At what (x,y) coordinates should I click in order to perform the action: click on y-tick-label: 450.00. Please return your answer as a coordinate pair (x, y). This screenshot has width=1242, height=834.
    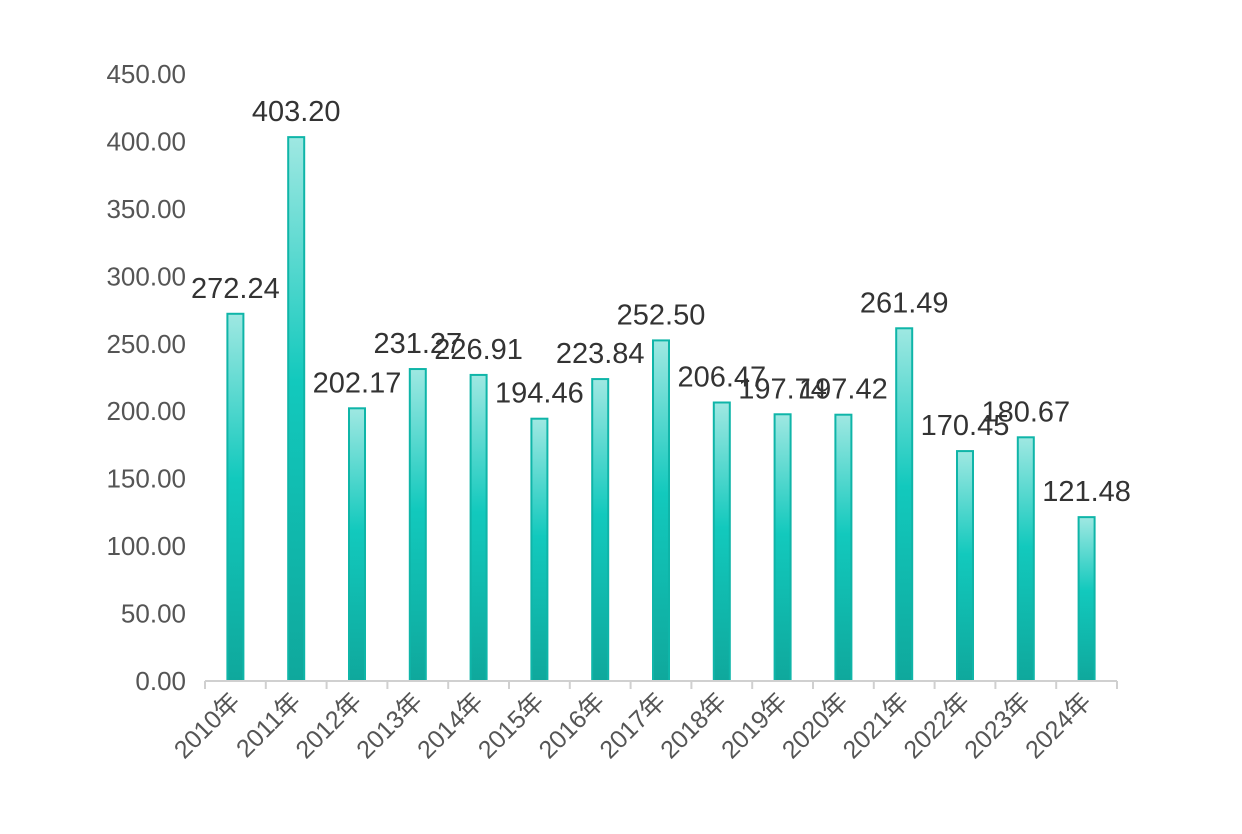
    Looking at the image, I should click on (146, 74).